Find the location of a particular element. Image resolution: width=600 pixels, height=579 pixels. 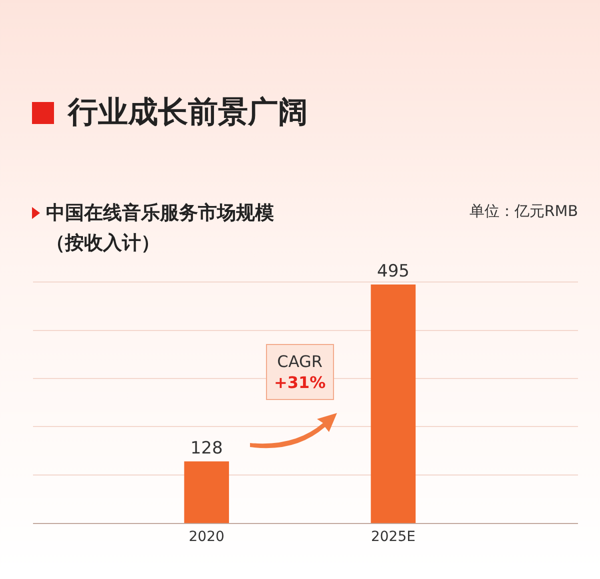

x-tick-label: 2020 is located at coordinates (206, 536).